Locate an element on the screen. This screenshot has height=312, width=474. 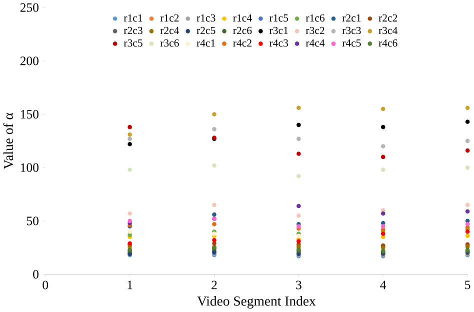
legend-label: r4c1 is located at coordinates (205, 43).